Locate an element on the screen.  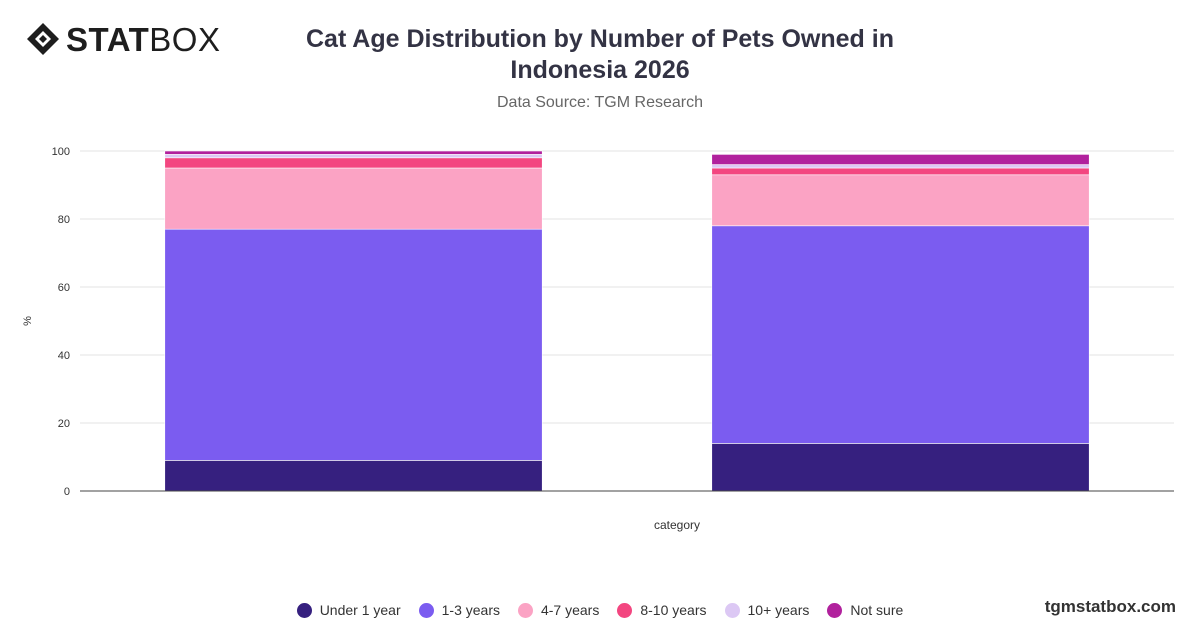
y-axis-label: % is located at coordinates (28, 321).